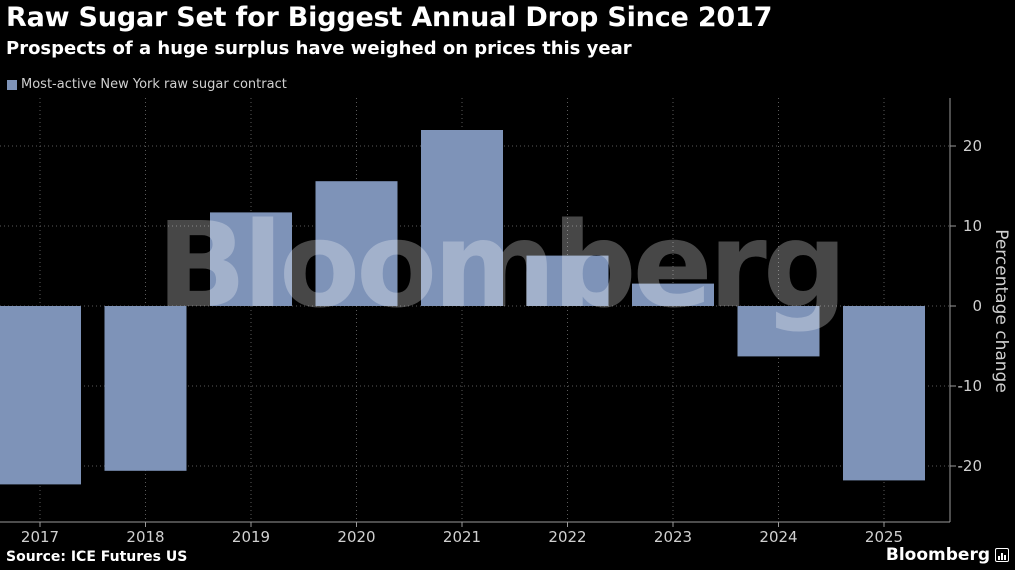 This screenshot has width=1015, height=570. I want to click on legend: Most-active New York raw sugar contract, so click(147, 84).